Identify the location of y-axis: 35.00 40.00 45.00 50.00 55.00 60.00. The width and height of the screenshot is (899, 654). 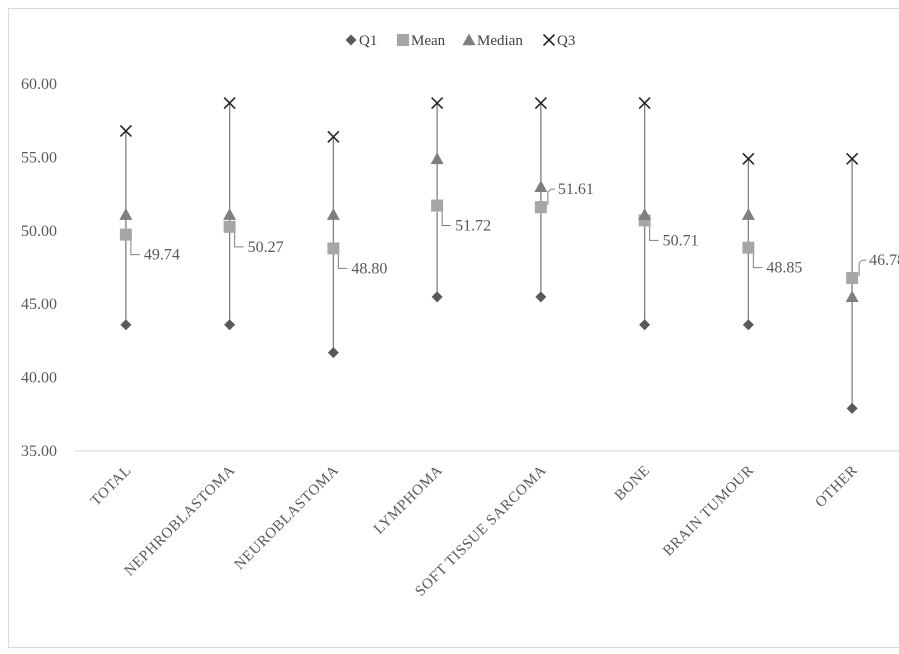
(39, 268).